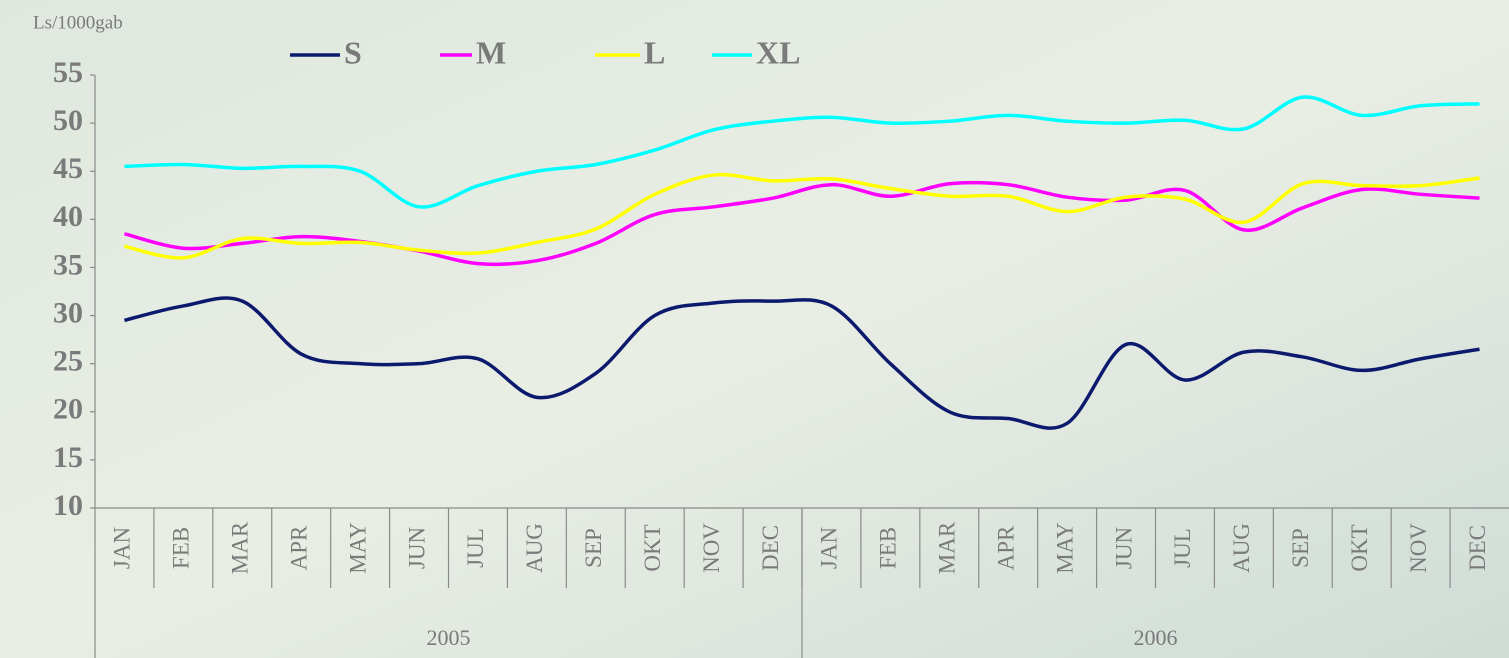  I want to click on legend-label: L, so click(654, 52).